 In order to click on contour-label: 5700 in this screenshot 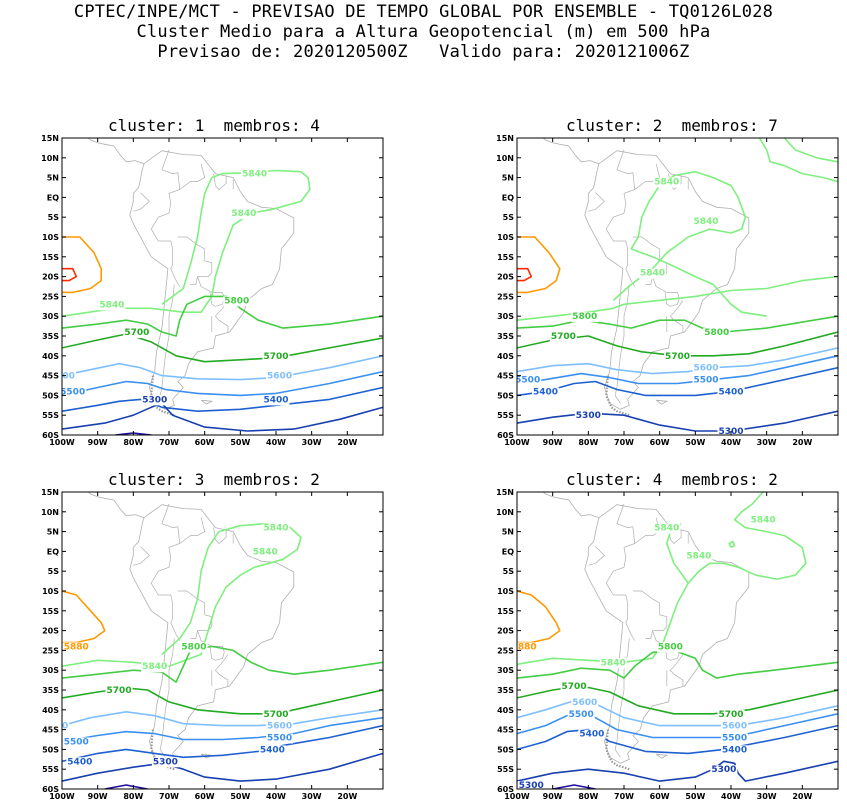, I will do `click(563, 337)`.